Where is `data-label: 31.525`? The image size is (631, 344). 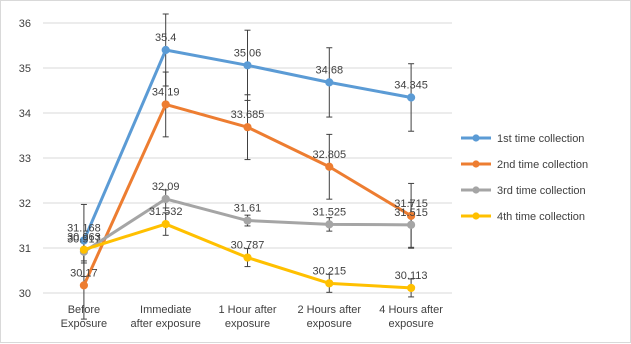 data-label: 31.525 is located at coordinates (329, 212).